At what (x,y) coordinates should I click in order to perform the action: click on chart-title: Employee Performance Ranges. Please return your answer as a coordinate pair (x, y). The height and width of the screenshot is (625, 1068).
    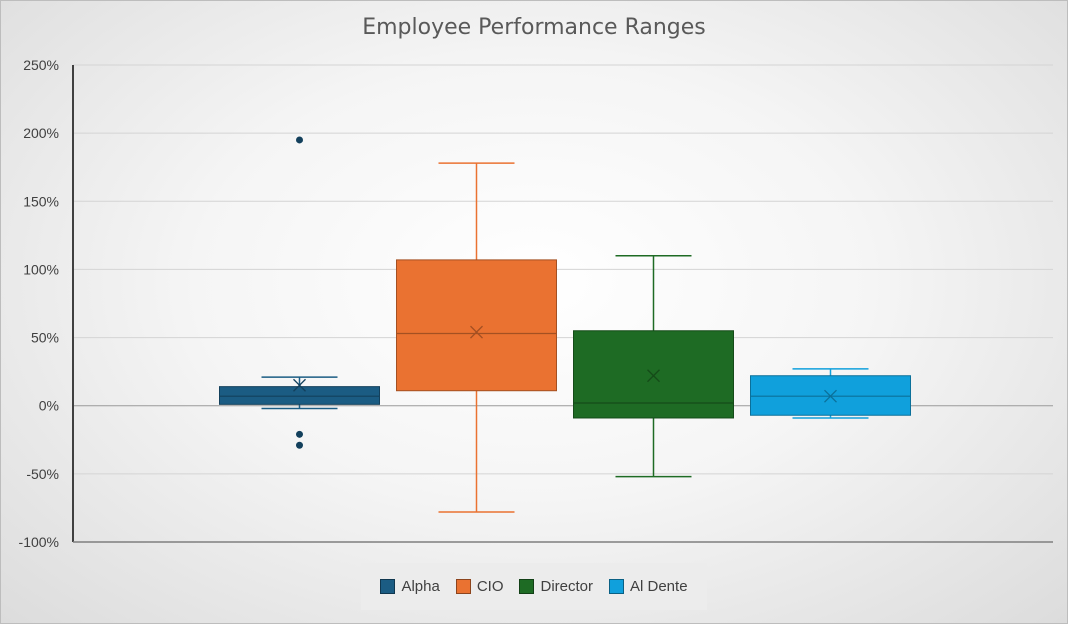
    Looking at the image, I should click on (534, 27).